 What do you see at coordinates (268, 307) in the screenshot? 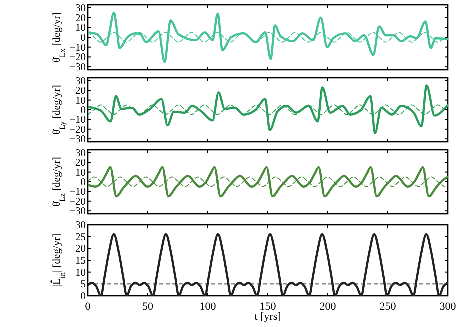
I see `x-tick-label: 150` at bounding box center [268, 307].